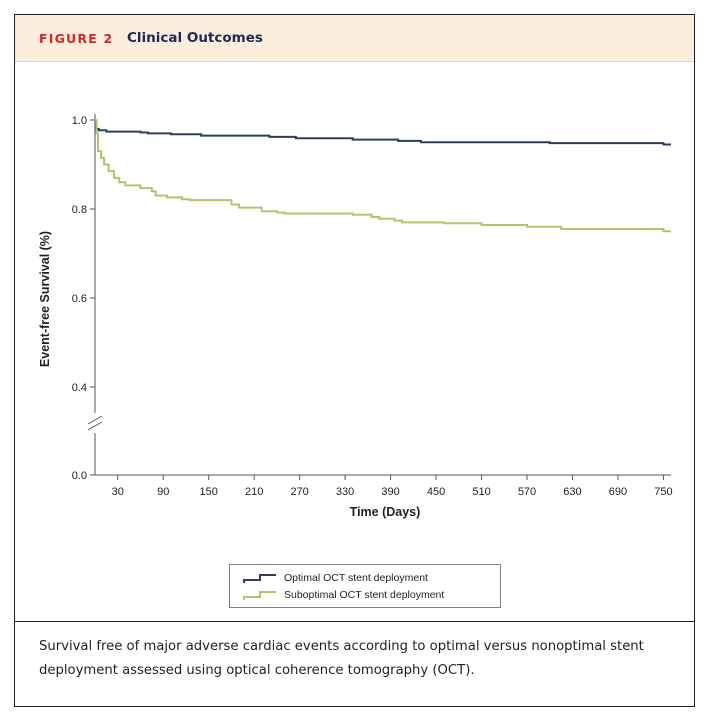  I want to click on y-tick-label: 0.4, so click(79, 388).